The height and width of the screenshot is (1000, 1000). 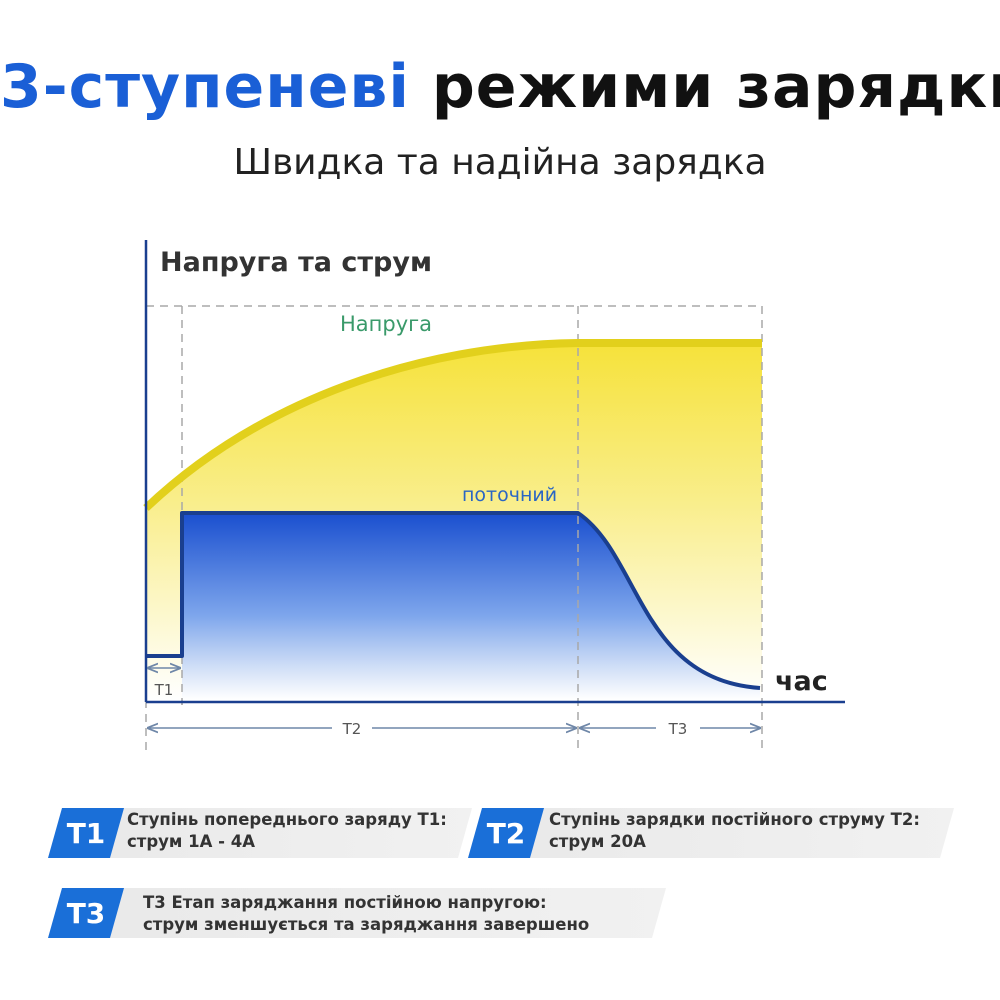 I want to click on legend-t2-line2: струм 20A, so click(x=597, y=841).